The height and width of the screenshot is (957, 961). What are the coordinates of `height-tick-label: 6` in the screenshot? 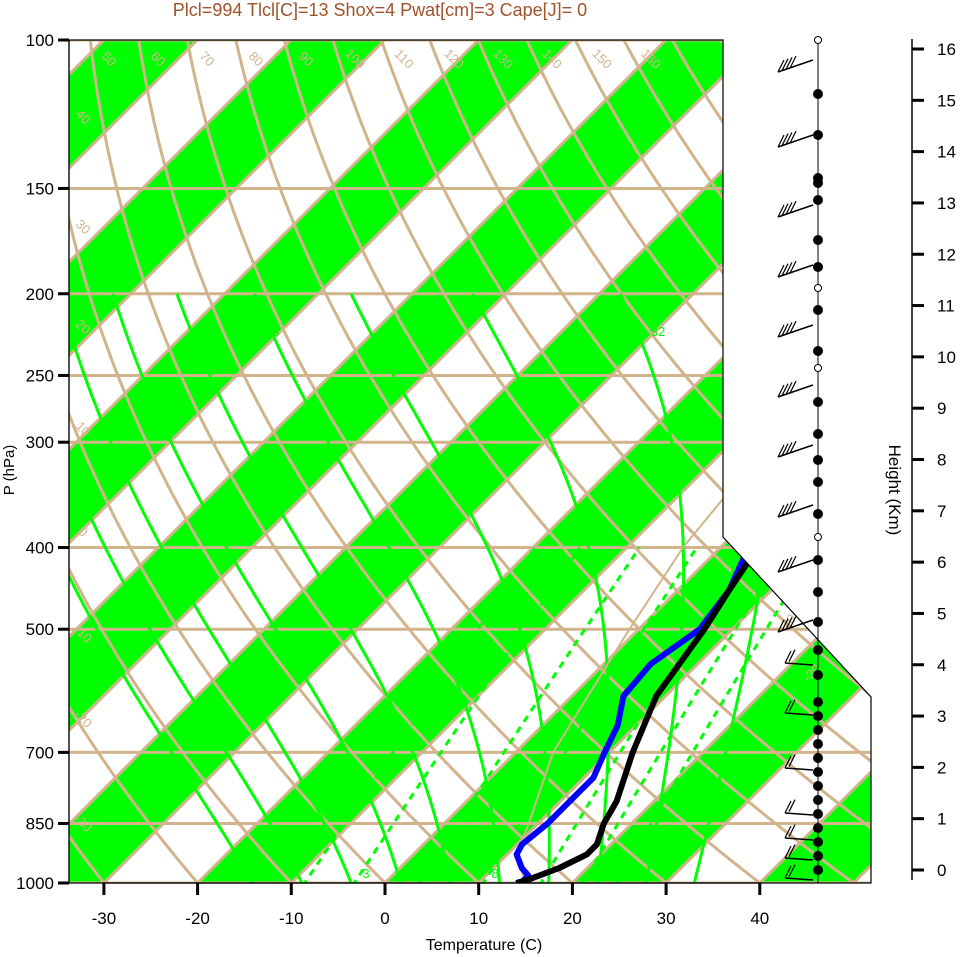 It's located at (941, 562).